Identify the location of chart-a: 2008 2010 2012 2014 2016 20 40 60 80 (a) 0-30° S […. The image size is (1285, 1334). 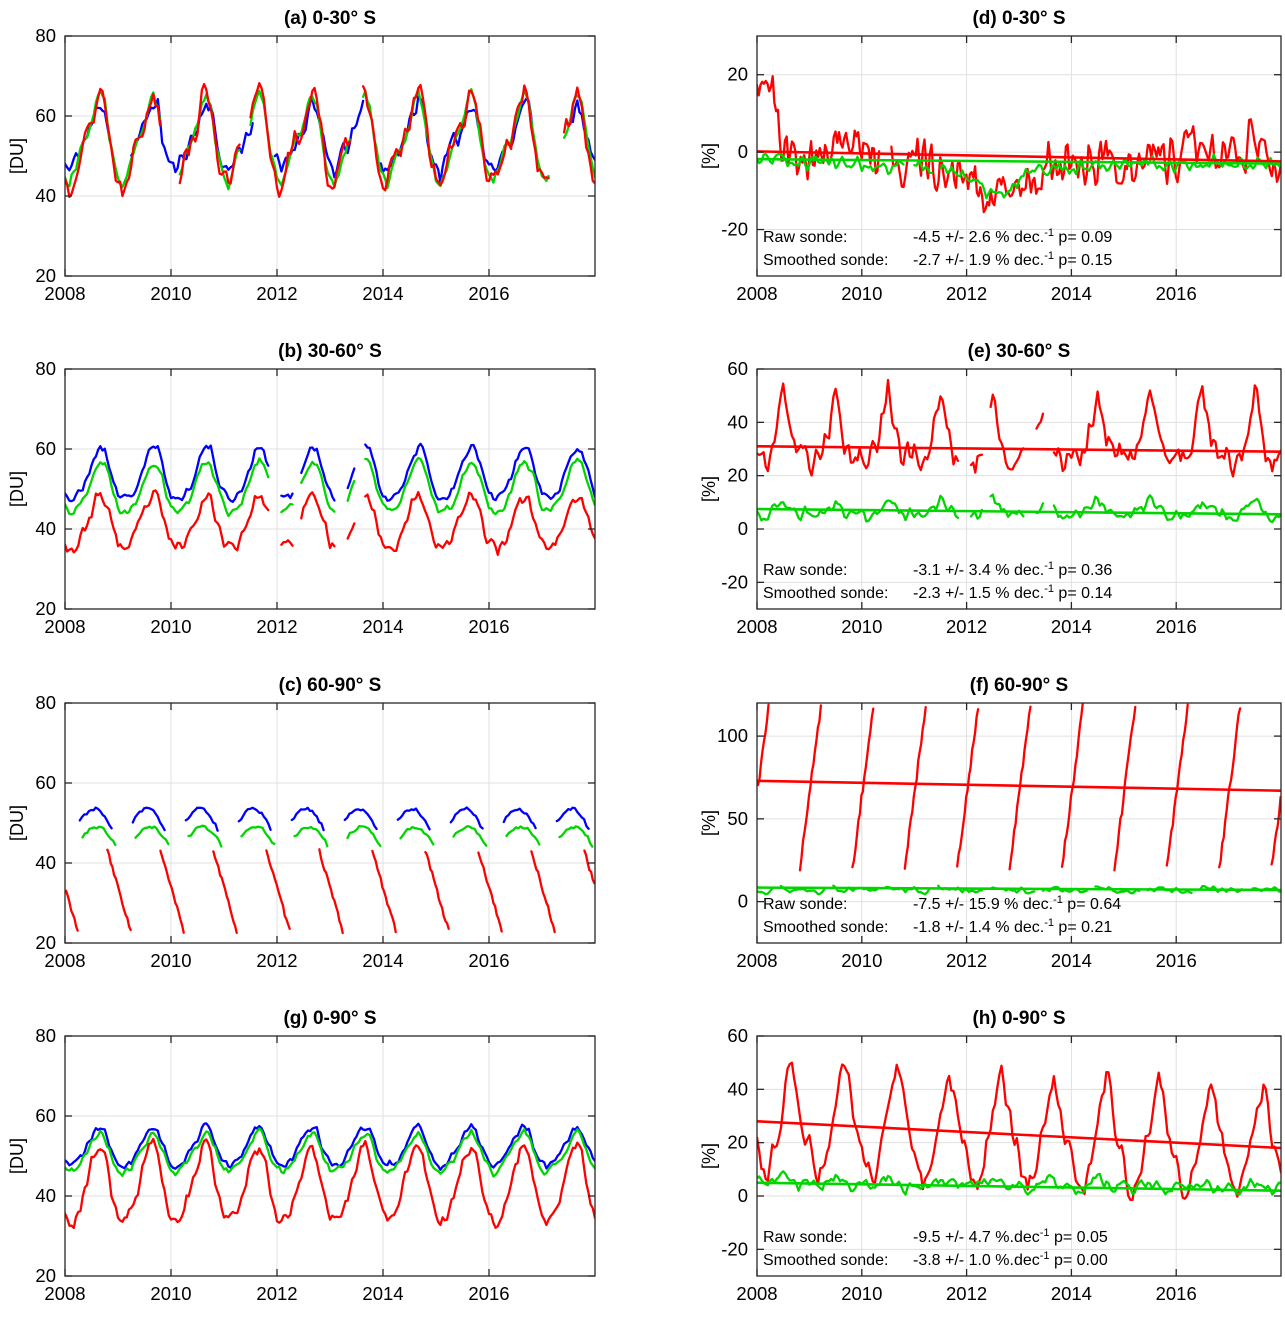
(301, 156).